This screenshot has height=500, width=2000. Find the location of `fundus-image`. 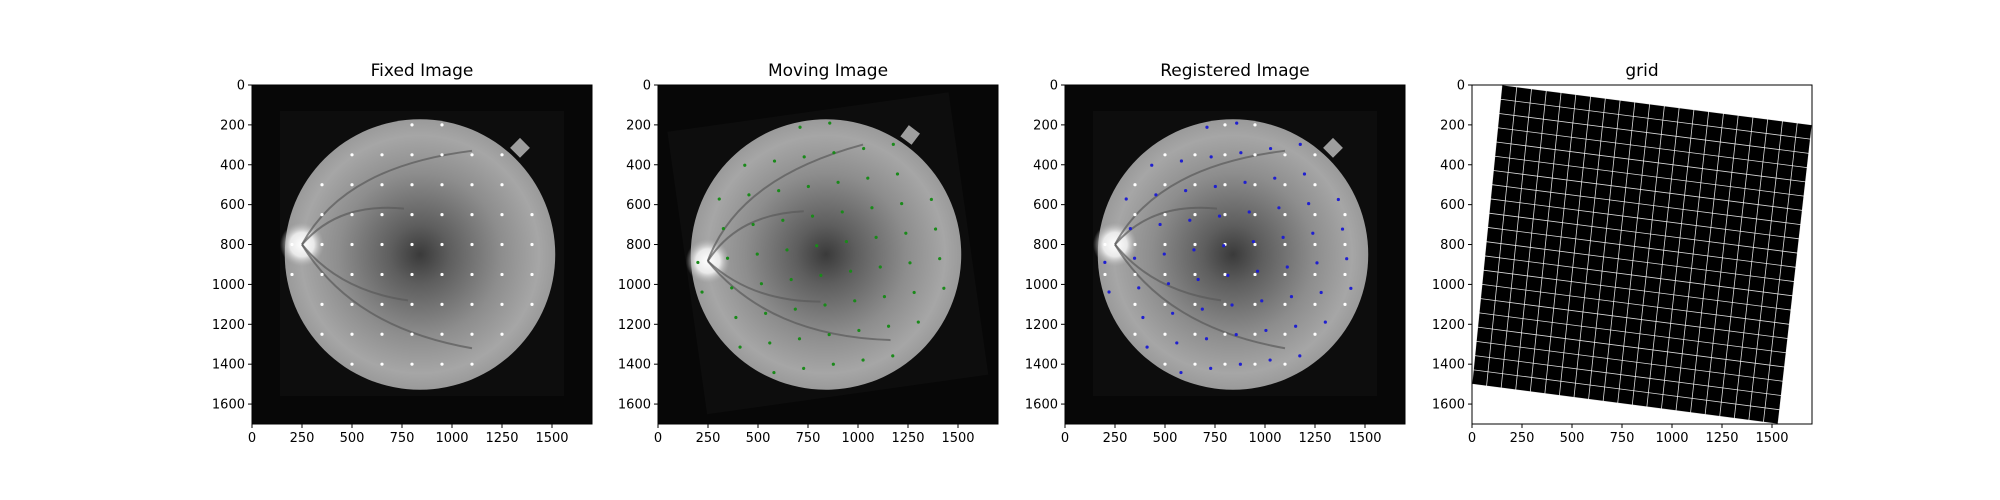

fundus-image is located at coordinates (1235, 253).